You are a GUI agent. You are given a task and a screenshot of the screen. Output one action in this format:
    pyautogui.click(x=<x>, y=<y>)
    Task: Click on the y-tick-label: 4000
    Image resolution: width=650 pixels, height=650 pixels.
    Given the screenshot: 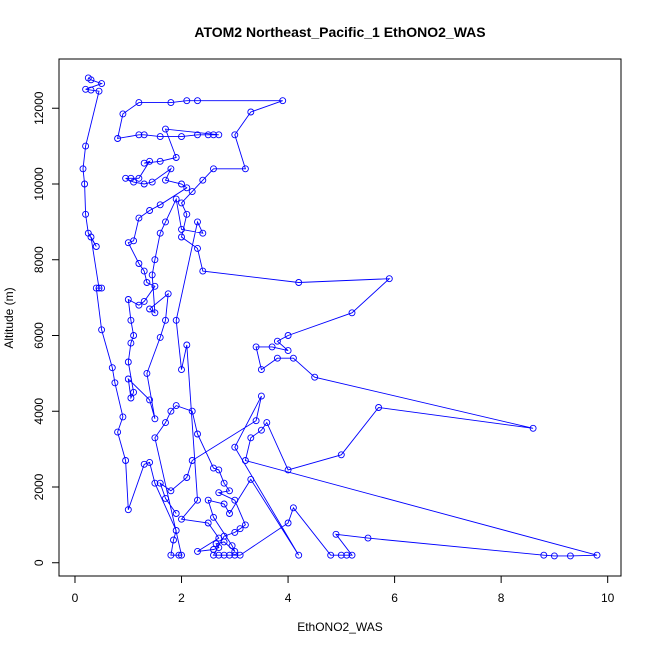 What is the action you would take?
    pyautogui.click(x=39, y=411)
    